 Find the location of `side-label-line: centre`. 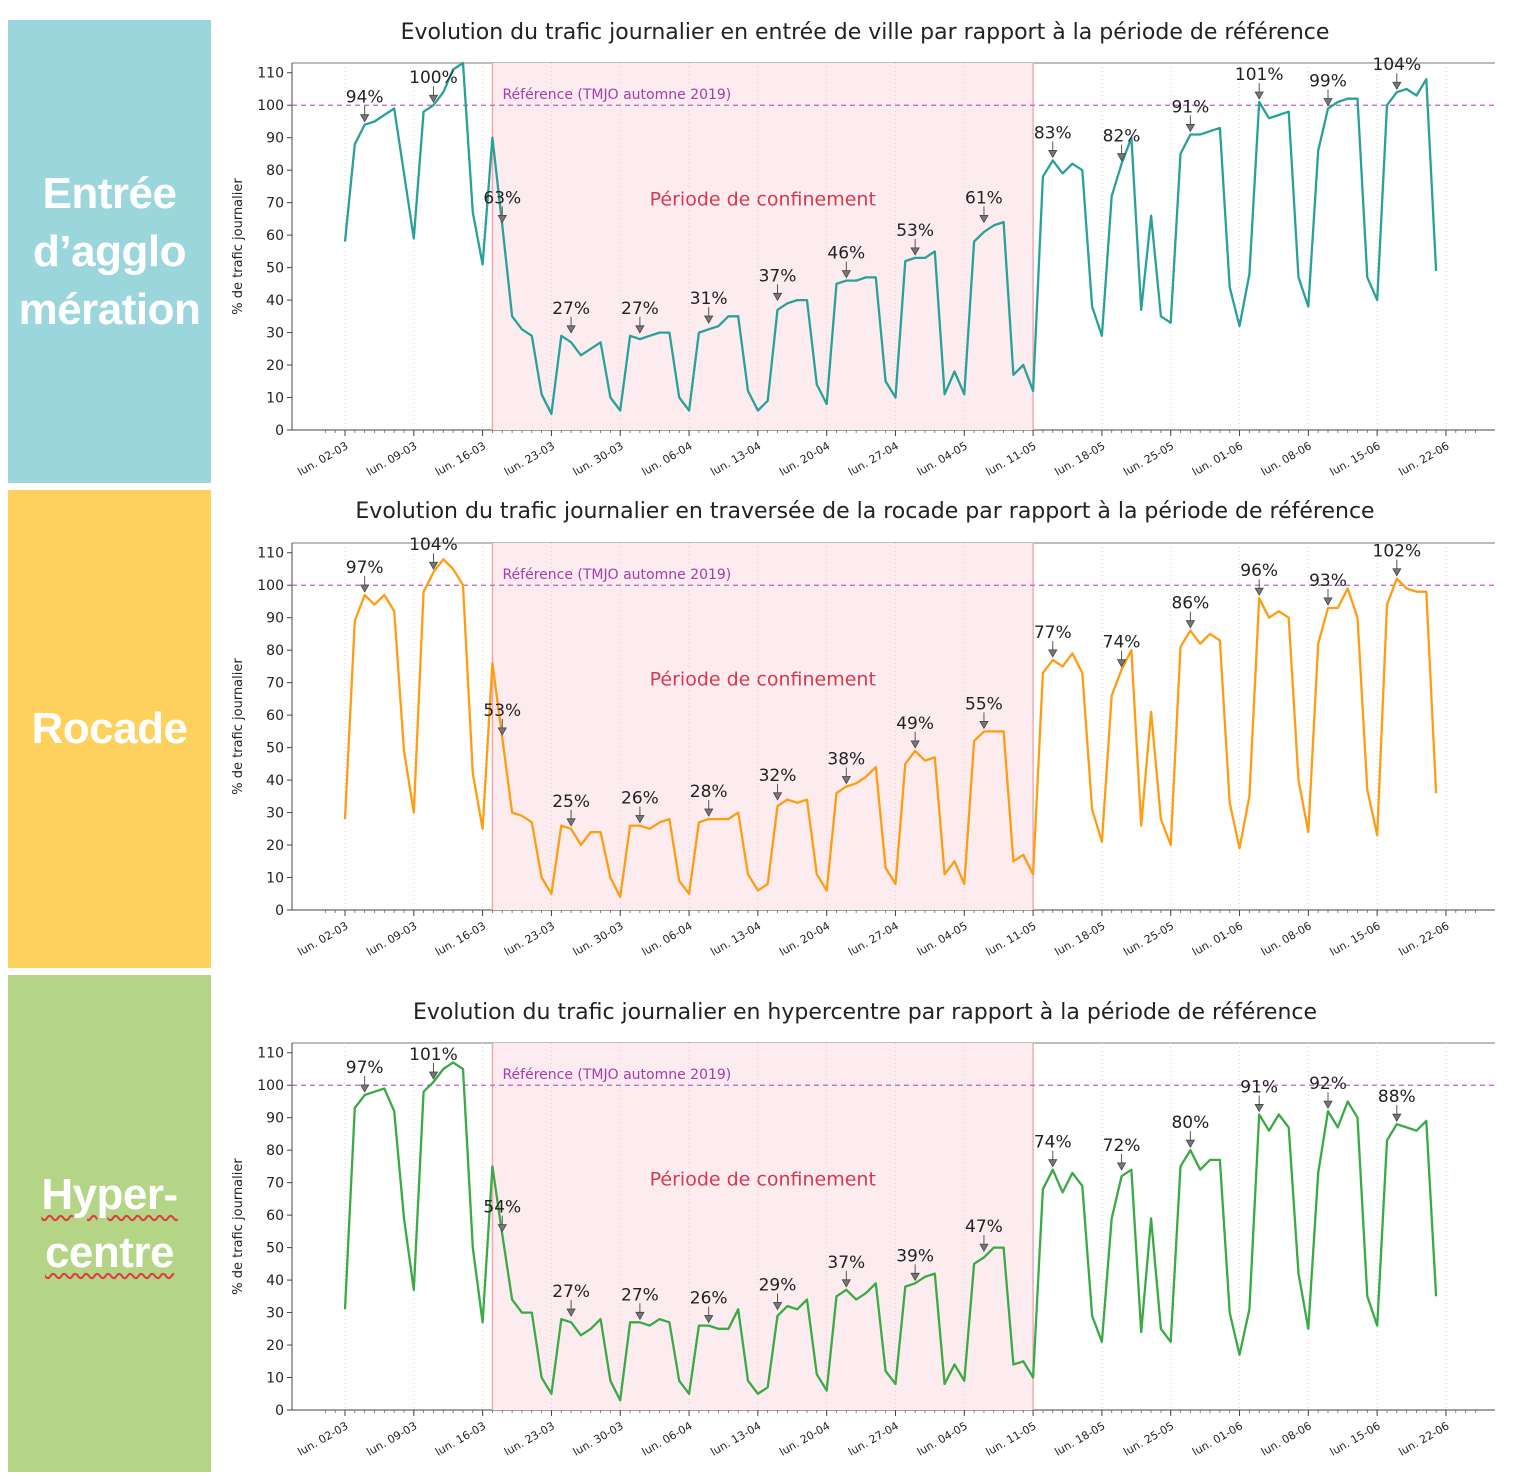

side-label-line: centre is located at coordinates (109, 1252).